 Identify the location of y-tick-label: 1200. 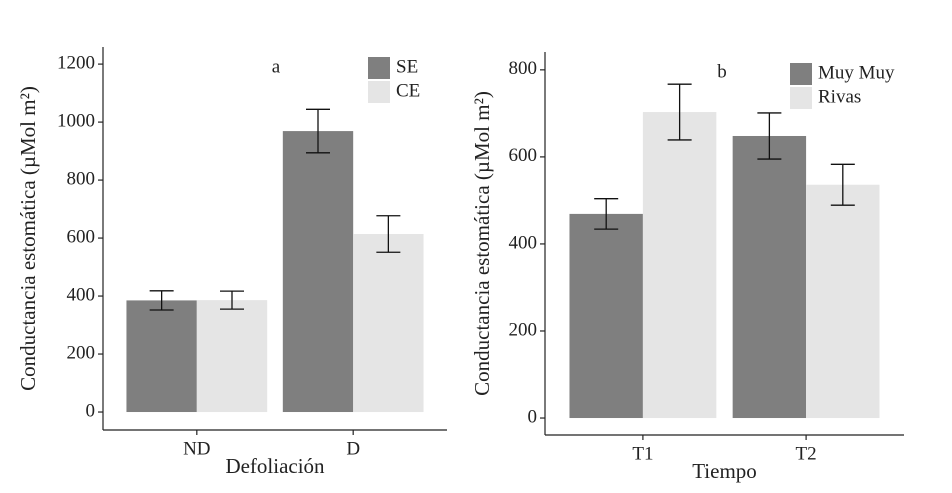
(76, 62).